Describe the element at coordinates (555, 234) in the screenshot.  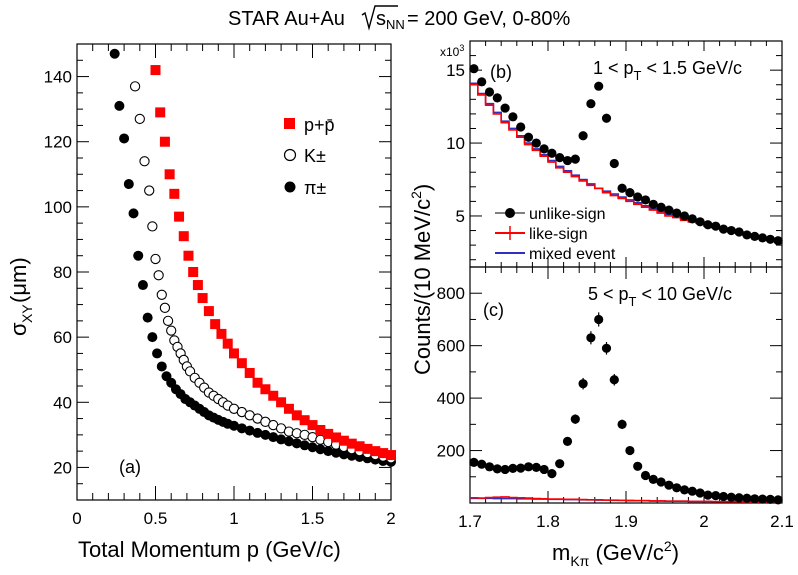
I see `panel-b-legend: unlike-sign like-sign mixed event` at that location.